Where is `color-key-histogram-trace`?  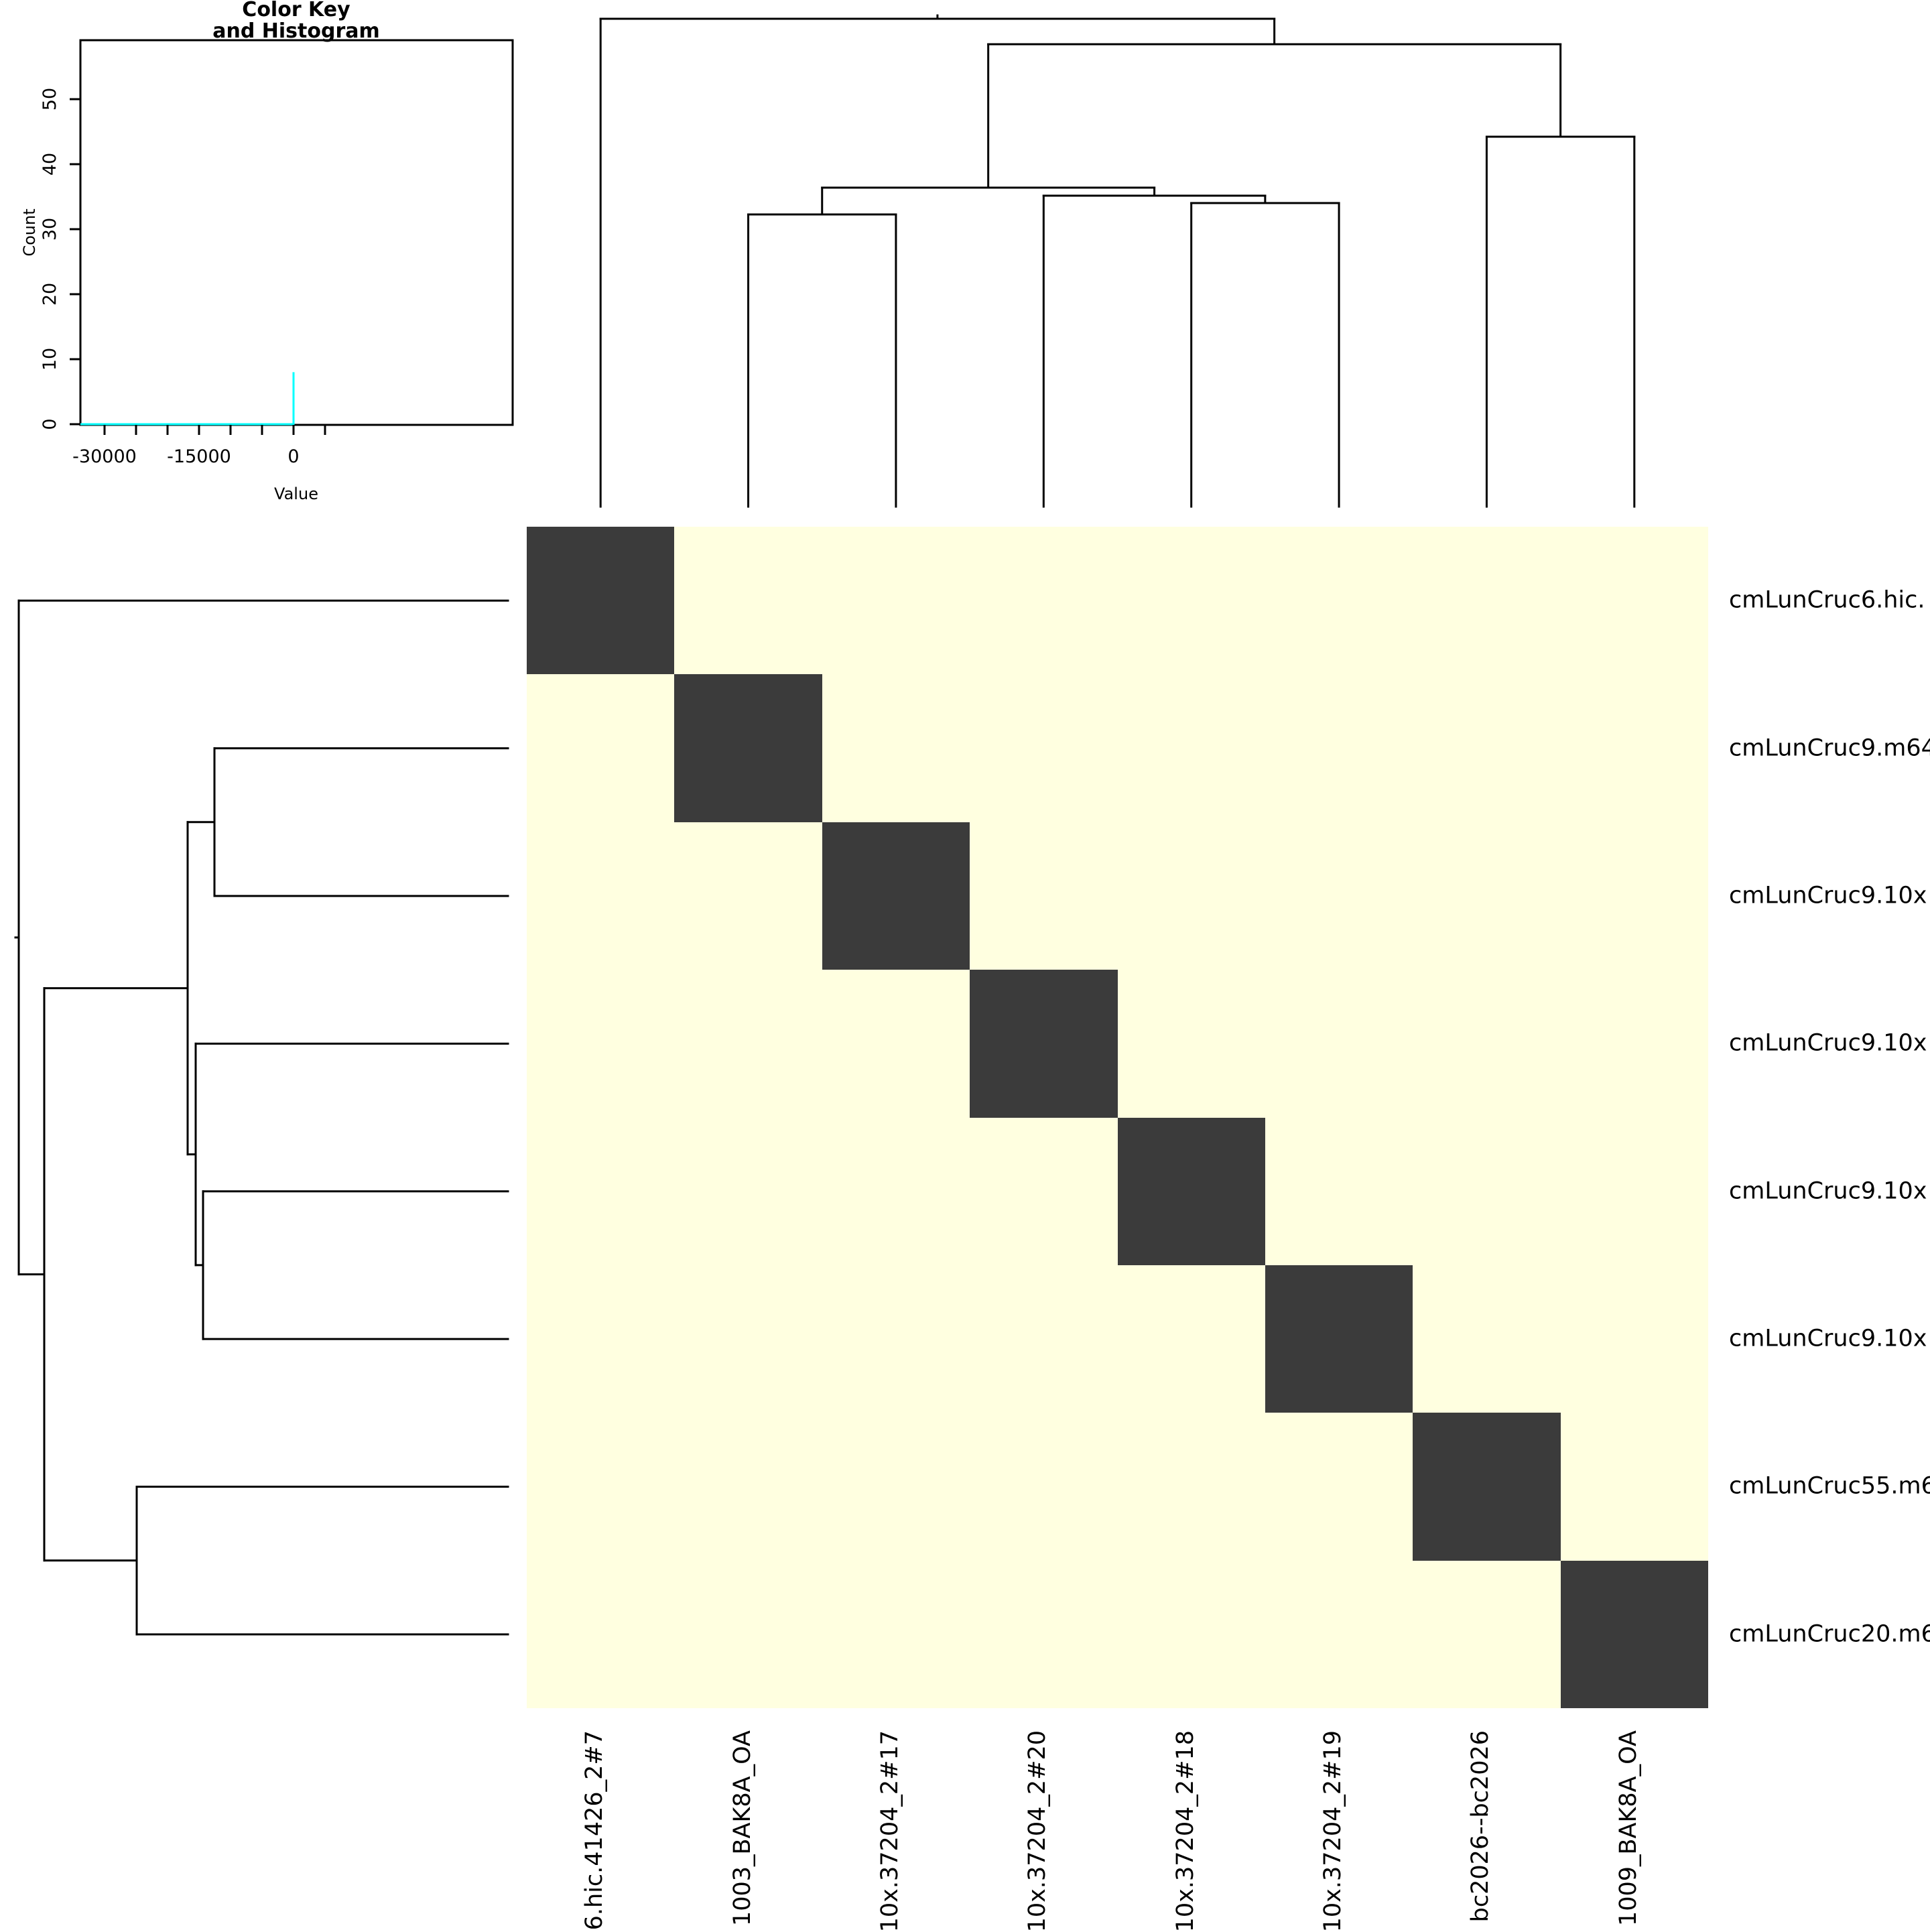
color-key-histogram-trace is located at coordinates (187, 399).